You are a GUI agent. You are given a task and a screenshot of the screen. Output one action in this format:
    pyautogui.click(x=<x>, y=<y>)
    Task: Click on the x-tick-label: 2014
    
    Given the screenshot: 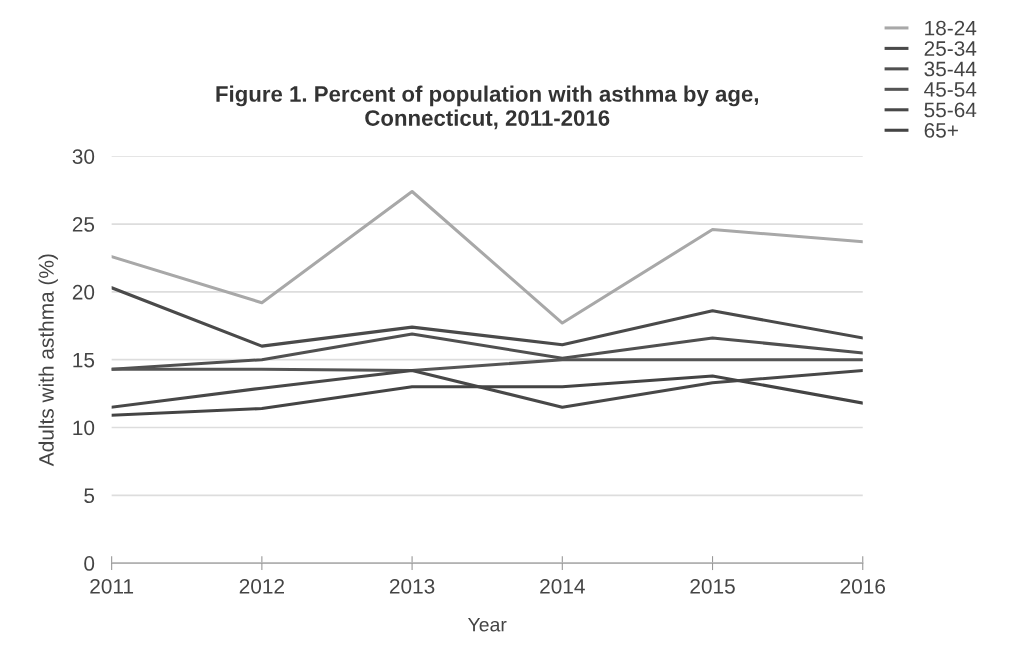 What is the action you would take?
    pyautogui.click(x=562, y=586)
    